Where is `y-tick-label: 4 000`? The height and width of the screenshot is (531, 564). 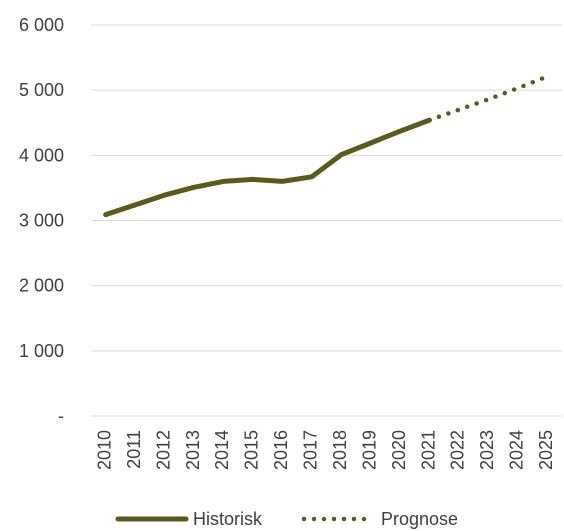
y-tick-label: 4 000 is located at coordinates (41, 155).